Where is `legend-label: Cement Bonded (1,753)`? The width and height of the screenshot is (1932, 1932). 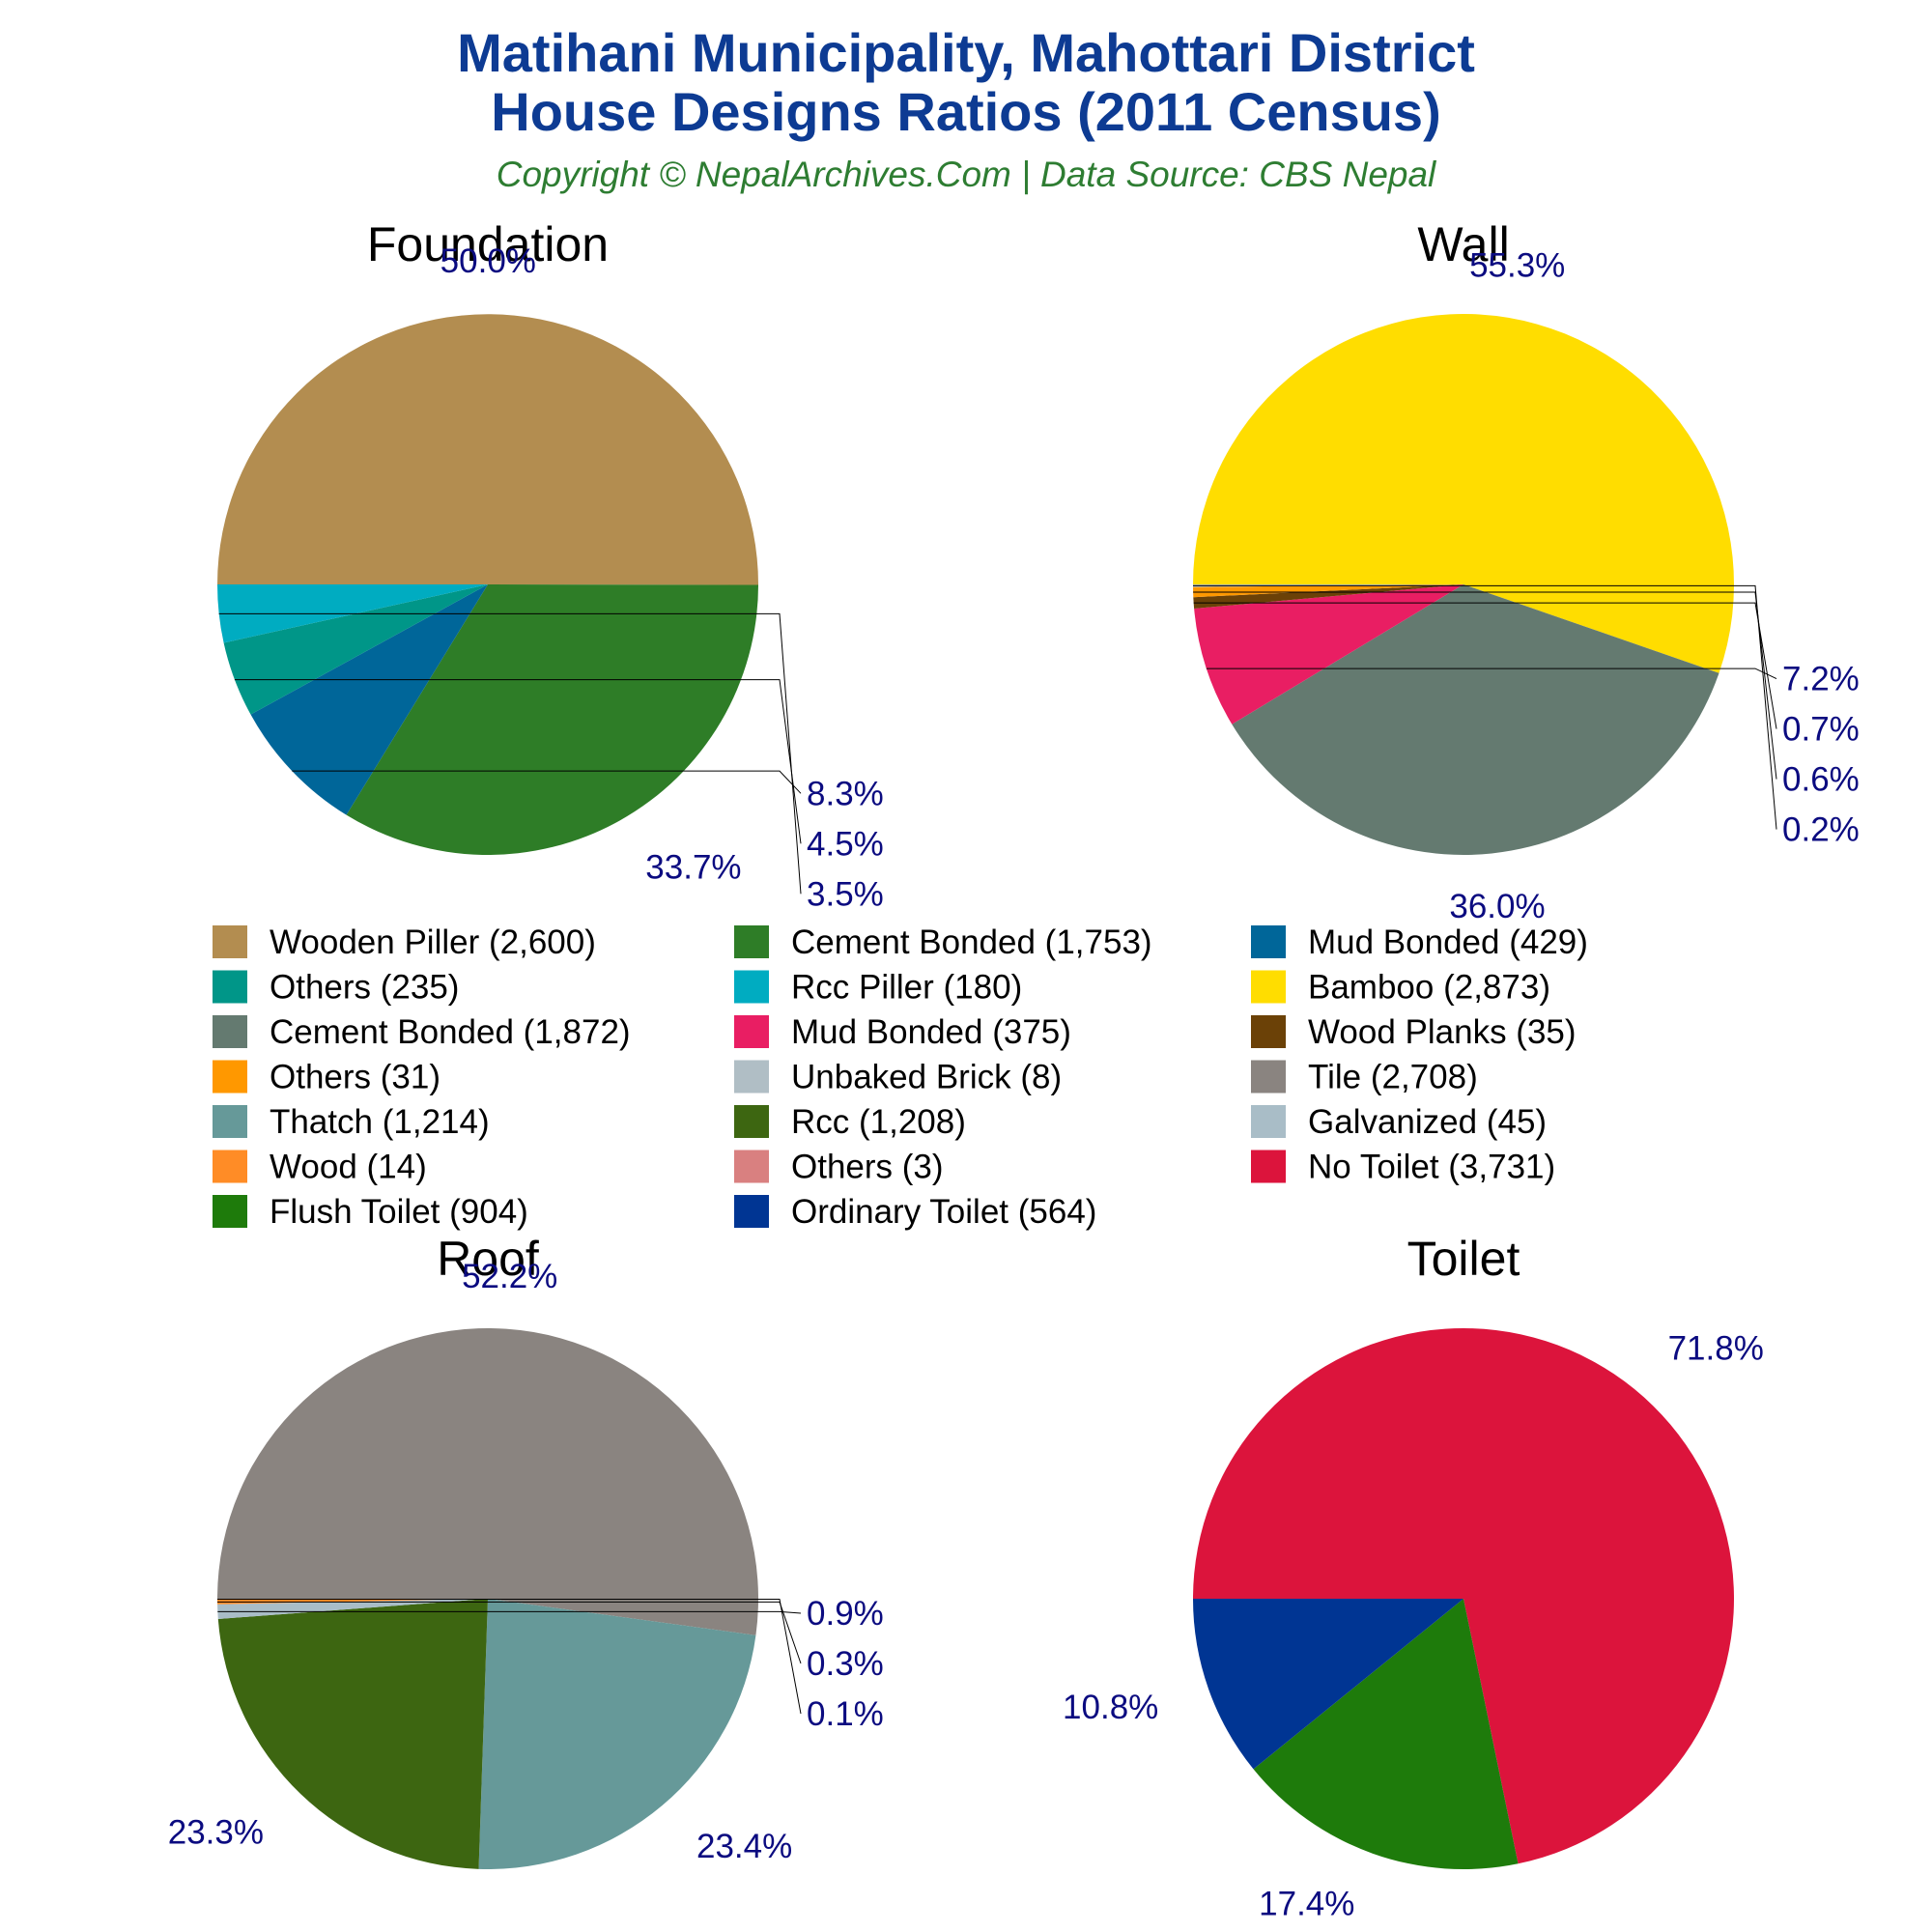 legend-label: Cement Bonded (1,753) is located at coordinates (971, 942).